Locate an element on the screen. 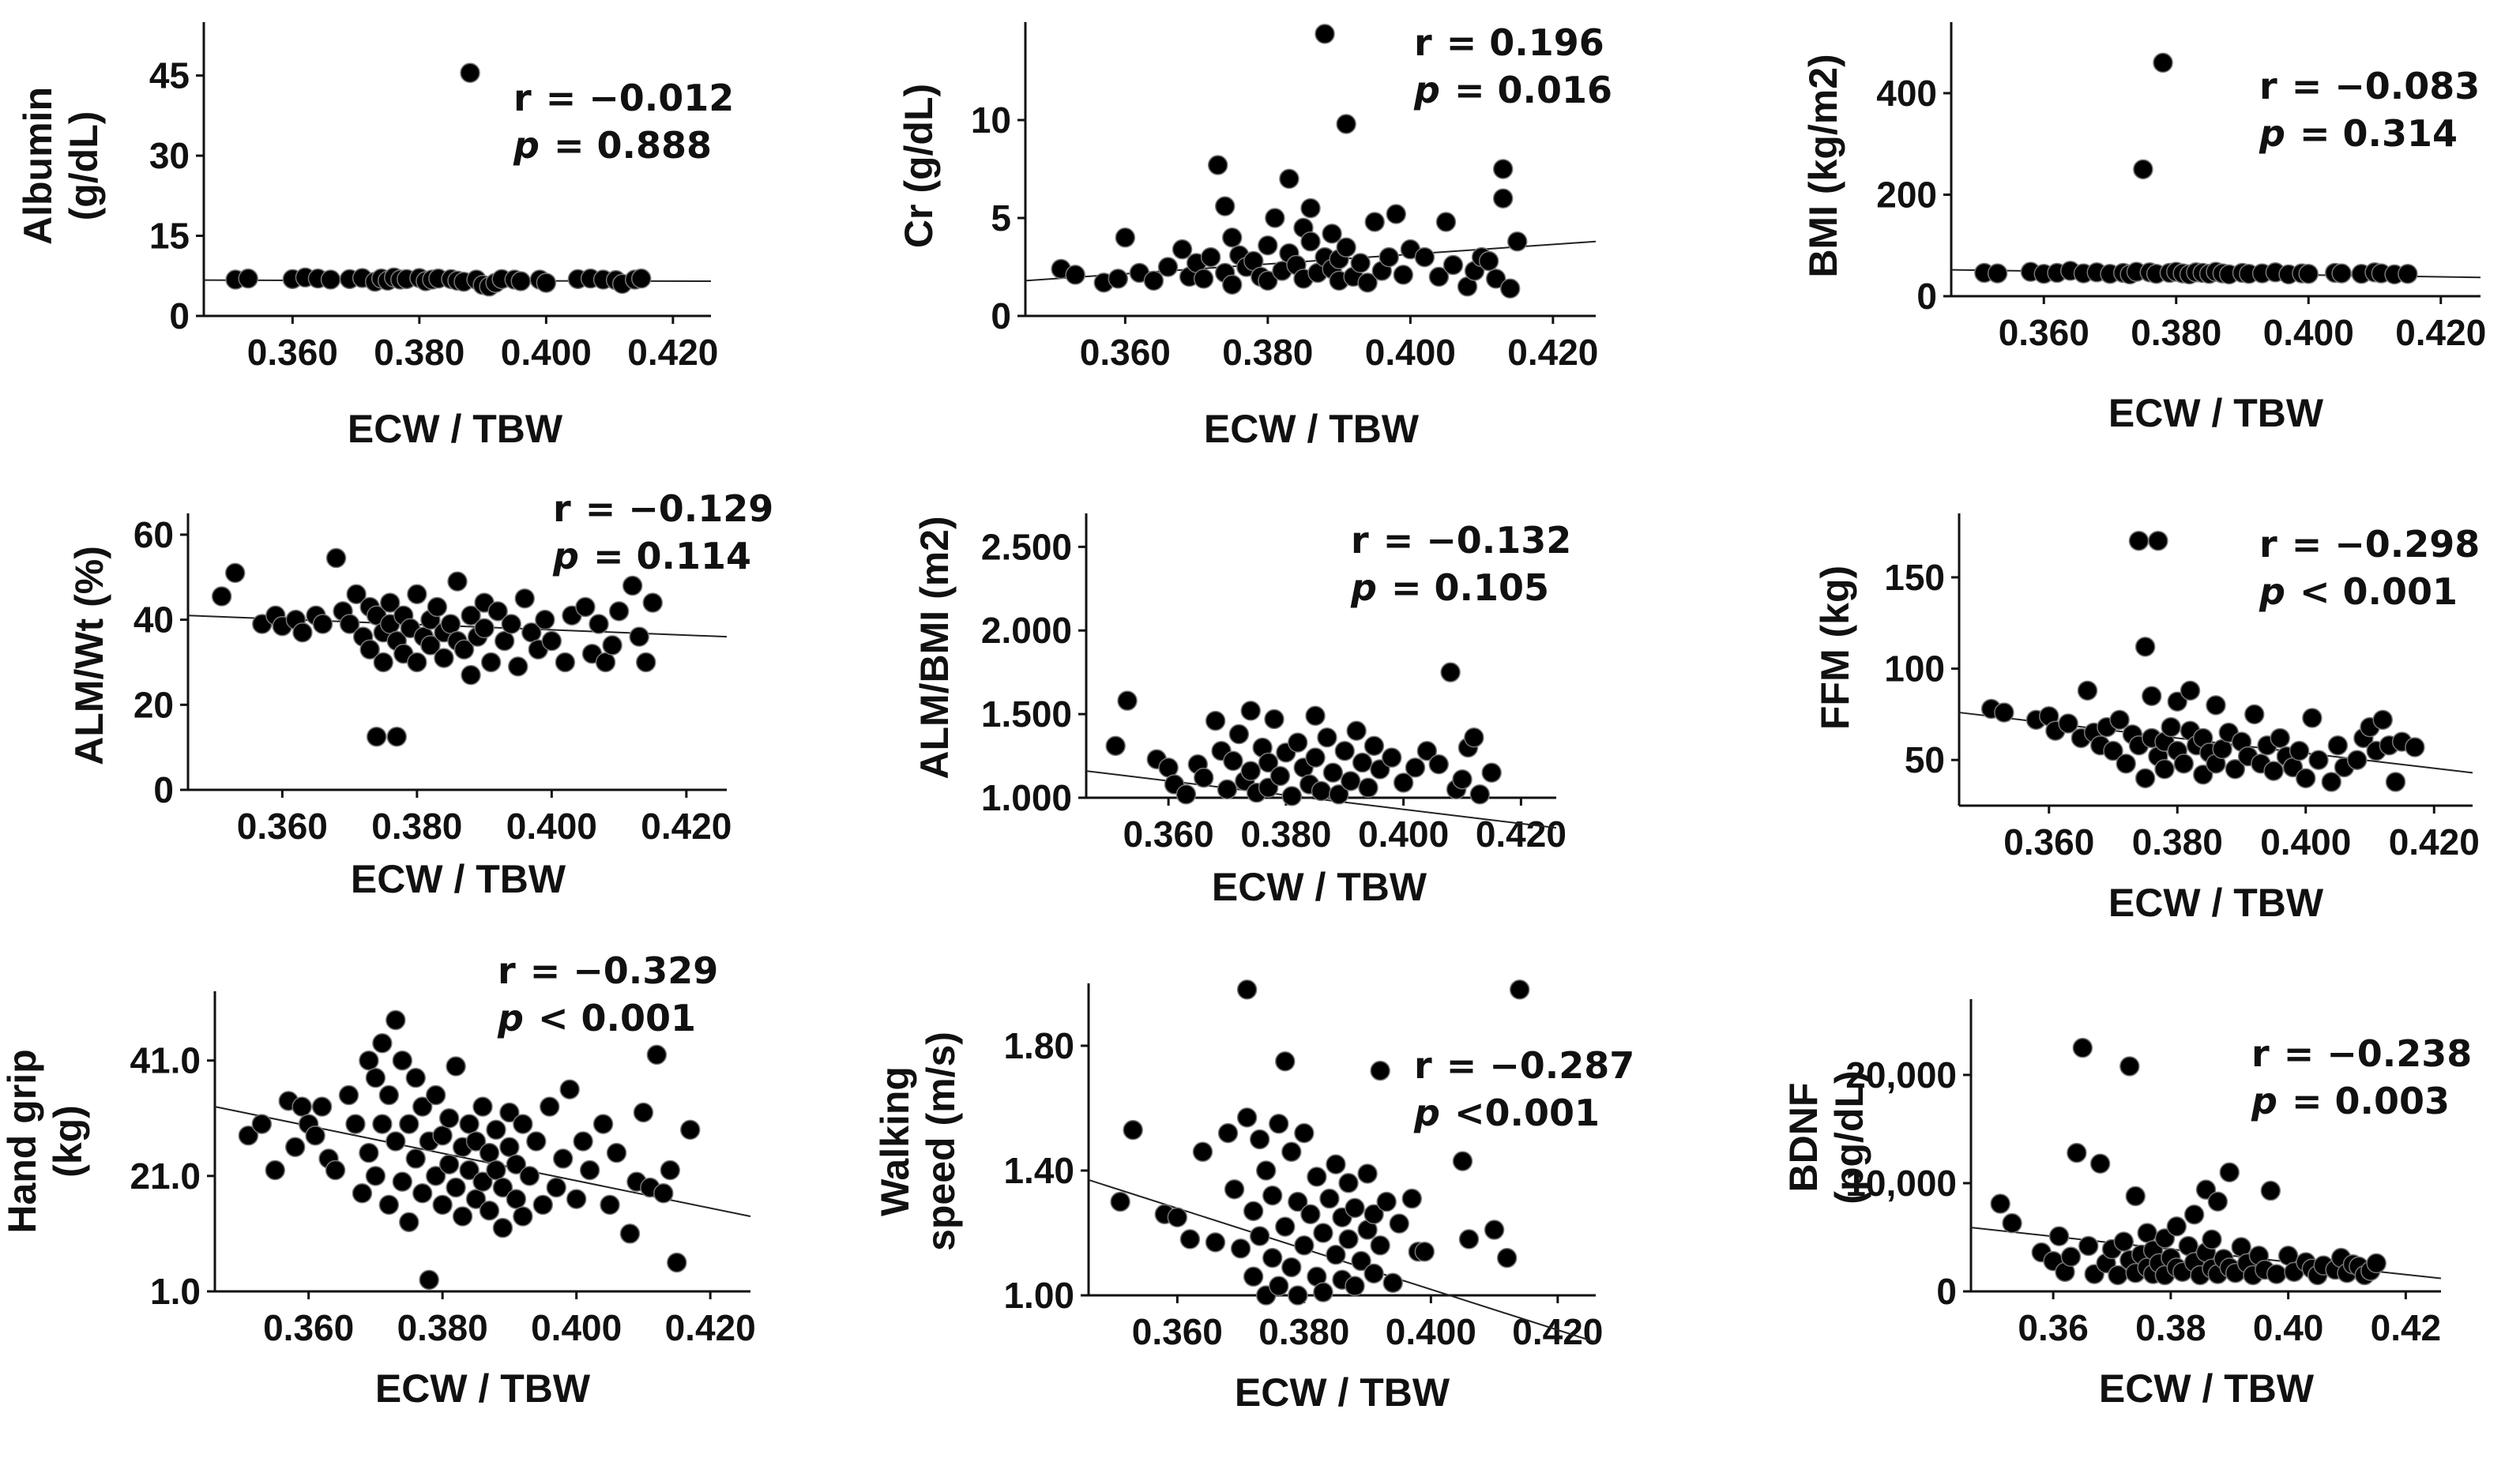 This screenshot has width=2520, height=1462. y-tick-label: 50 is located at coordinates (1925, 759).